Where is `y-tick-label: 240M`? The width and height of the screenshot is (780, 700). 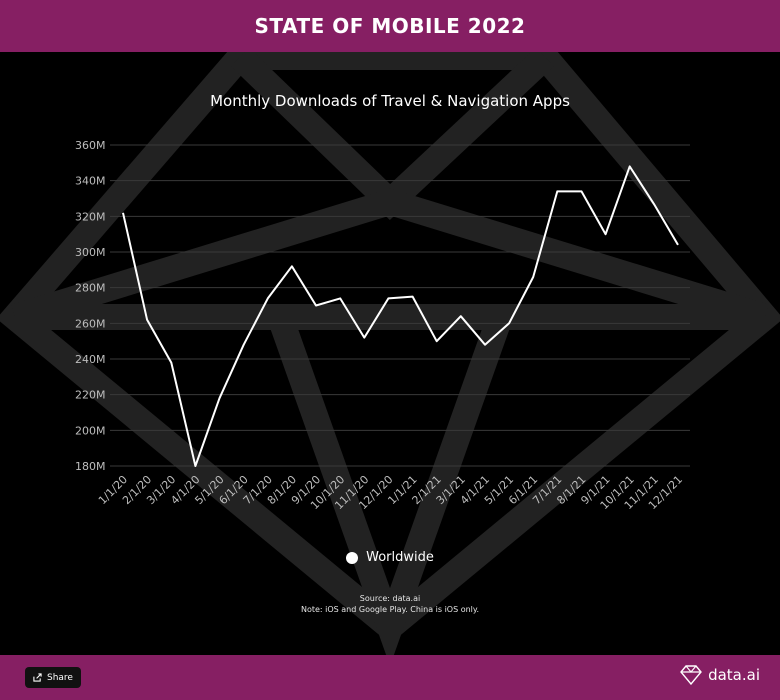 y-tick-label: 240M is located at coordinates (90, 359).